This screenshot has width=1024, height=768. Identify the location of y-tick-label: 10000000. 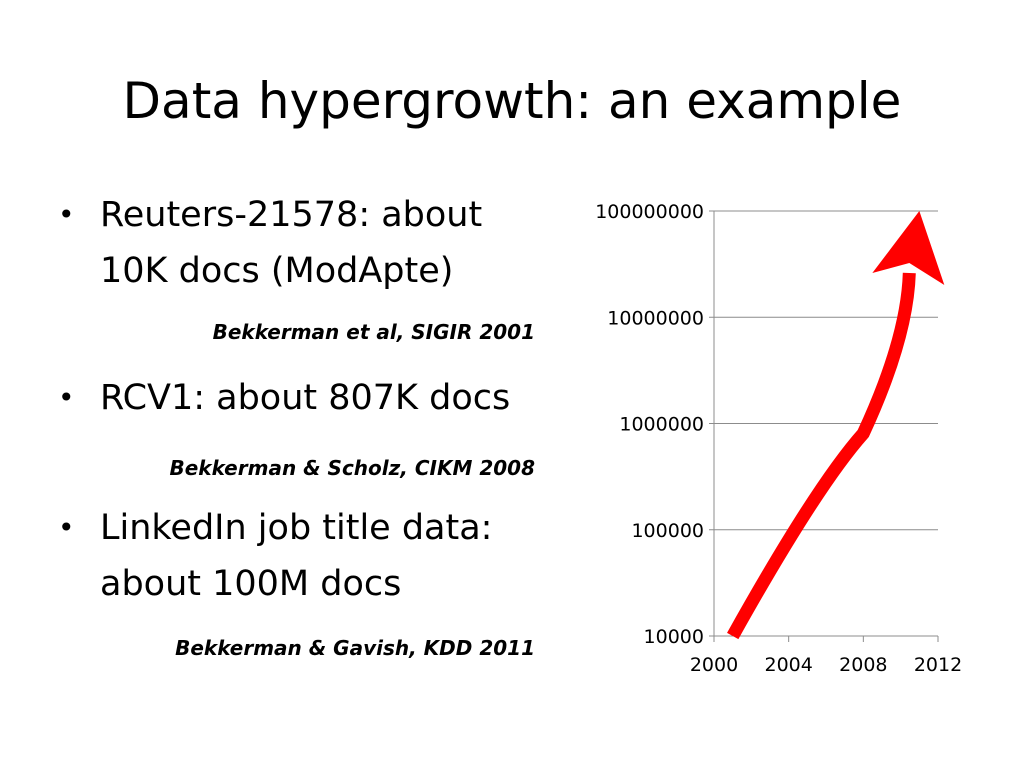
(655, 318).